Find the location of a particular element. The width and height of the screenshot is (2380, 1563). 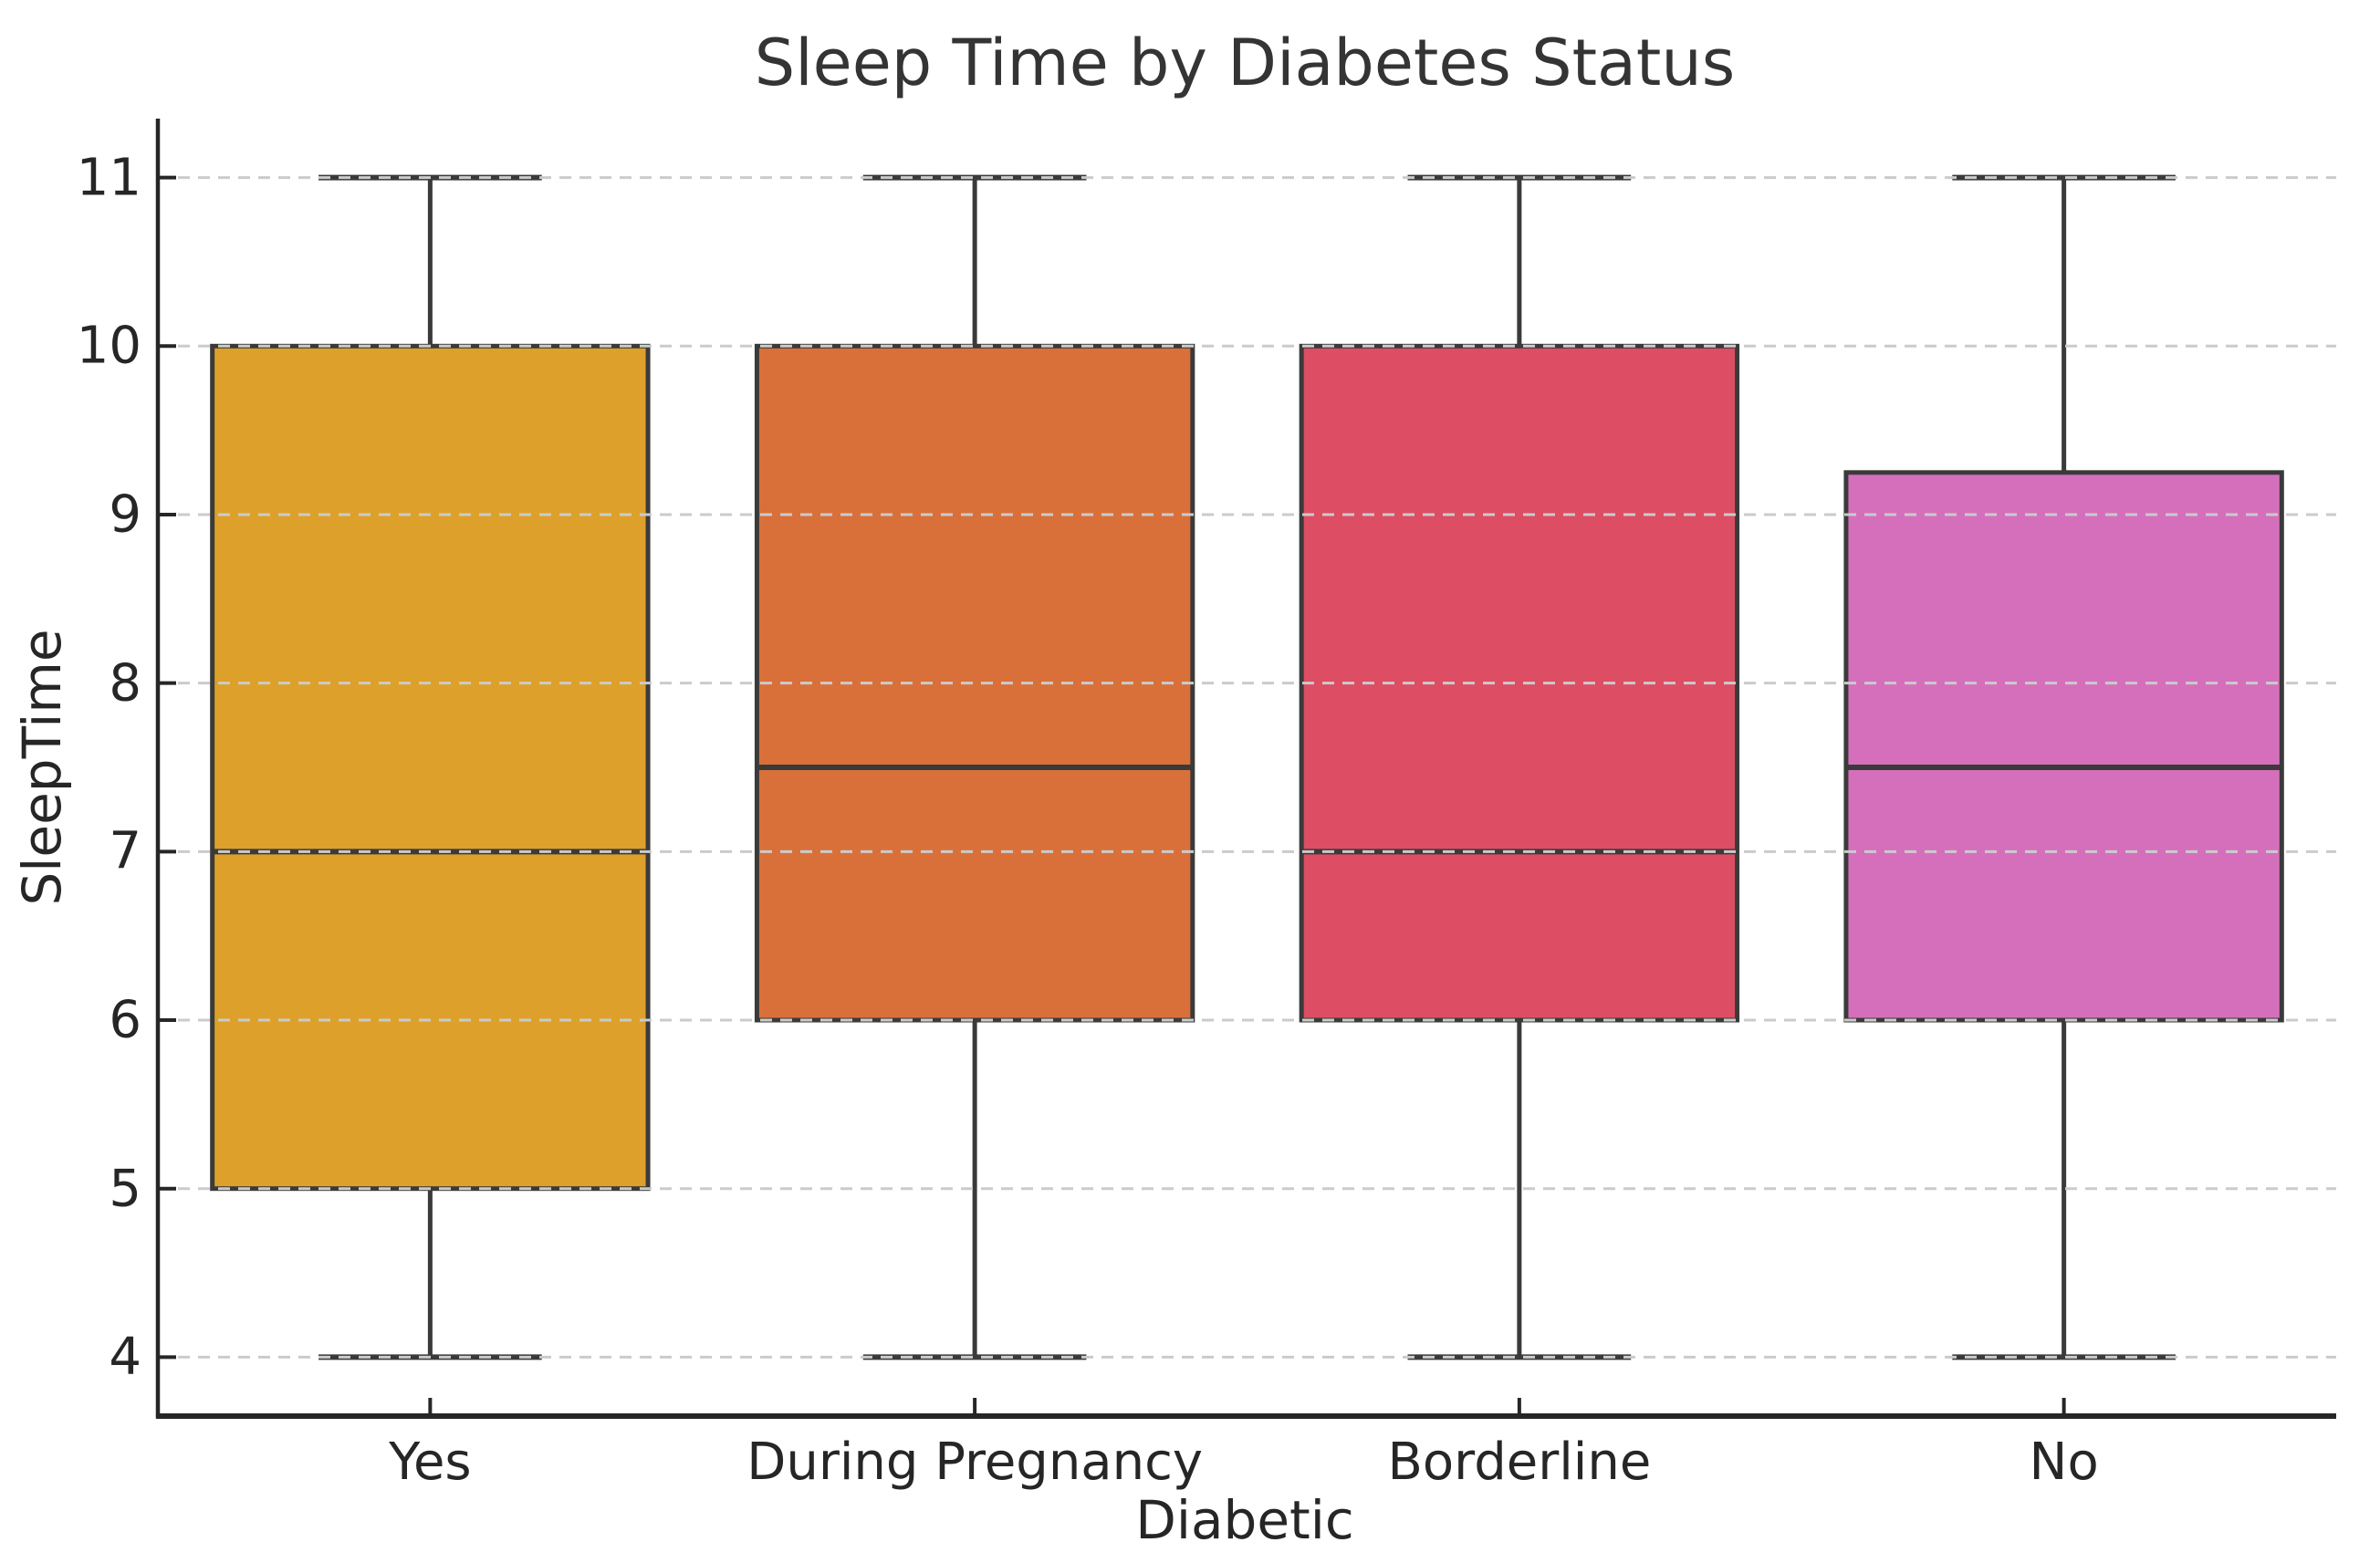

y-tick-label-5: 5 is located at coordinates (125, 1189).